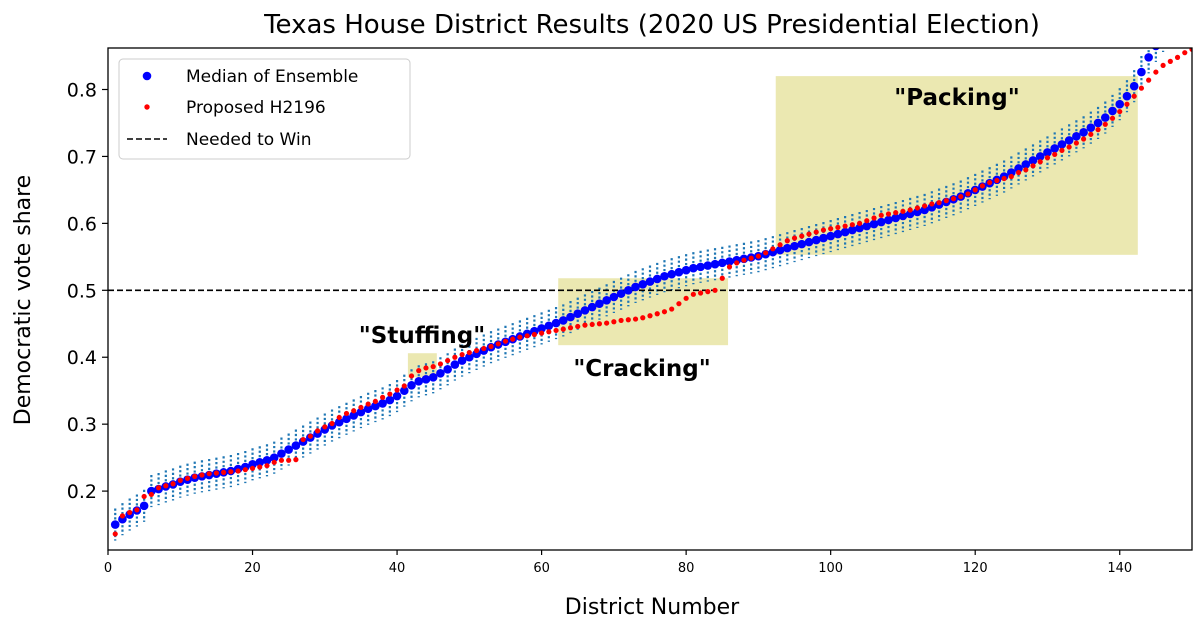 The image size is (1194, 624). I want to click on legend-label-needed-to-win: Needed to Win, so click(248, 140).